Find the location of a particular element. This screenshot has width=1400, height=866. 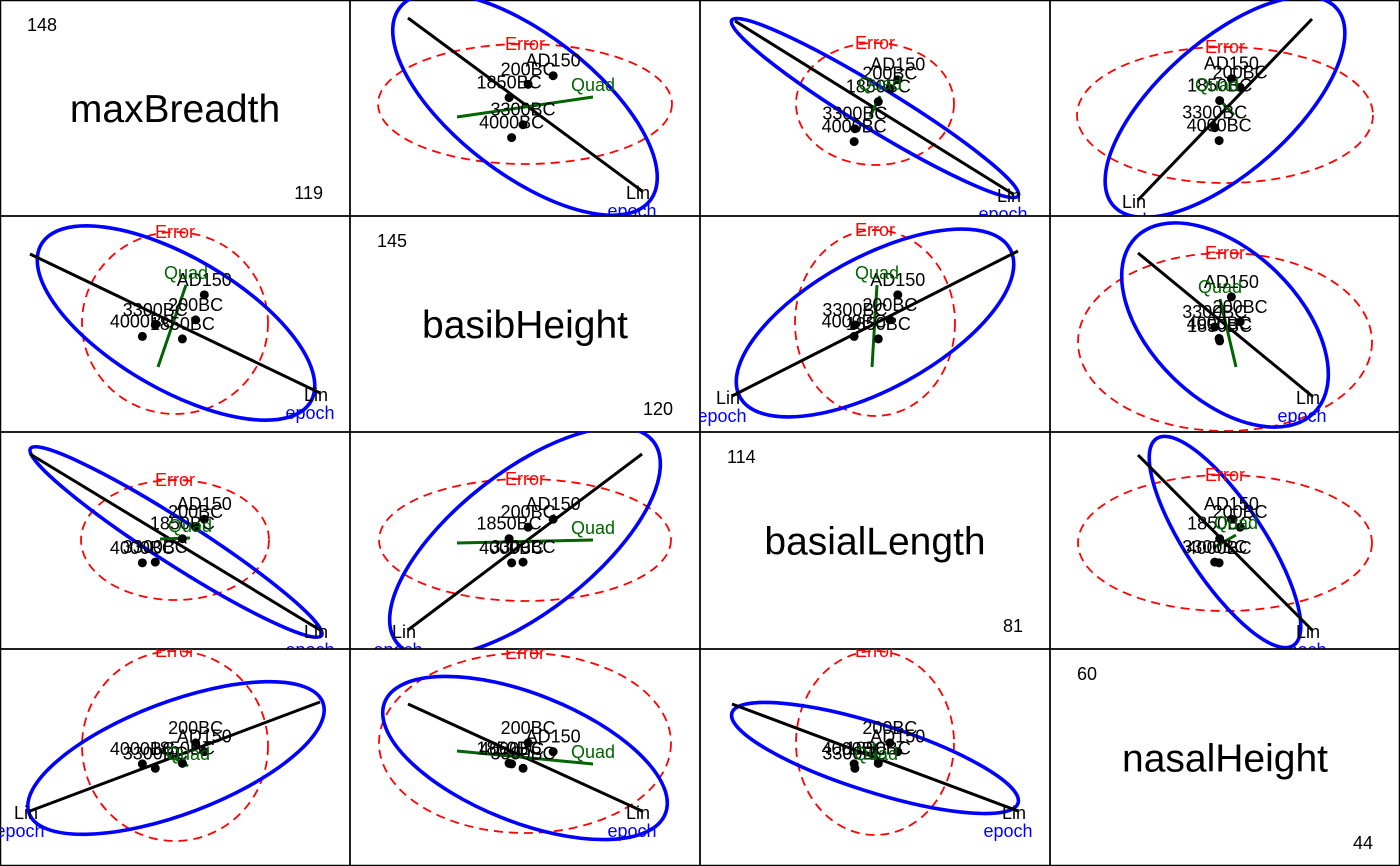

panel-maxBreadth-maxBreadth: maxBreadth 148 119 is located at coordinates (175, 108).